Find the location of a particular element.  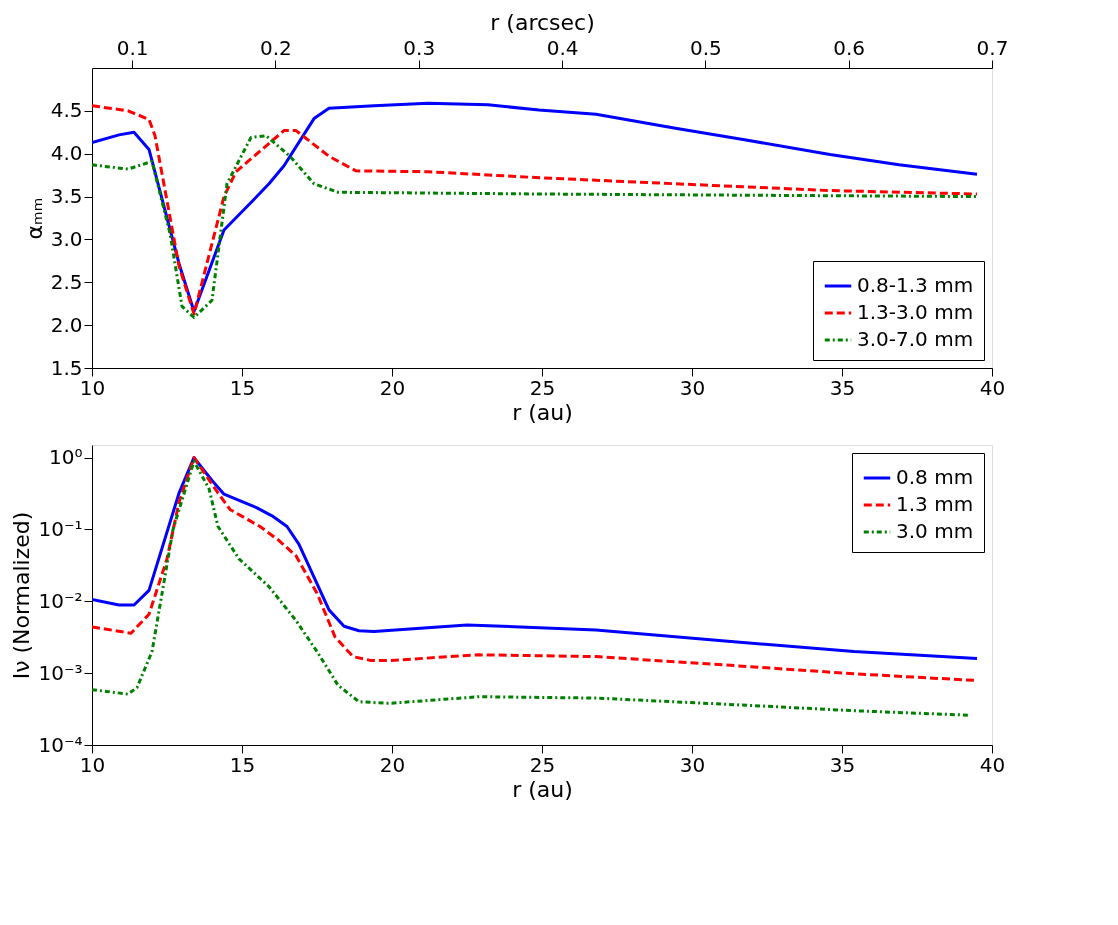

y-tick-label: 3.5 is located at coordinates (66, 196).